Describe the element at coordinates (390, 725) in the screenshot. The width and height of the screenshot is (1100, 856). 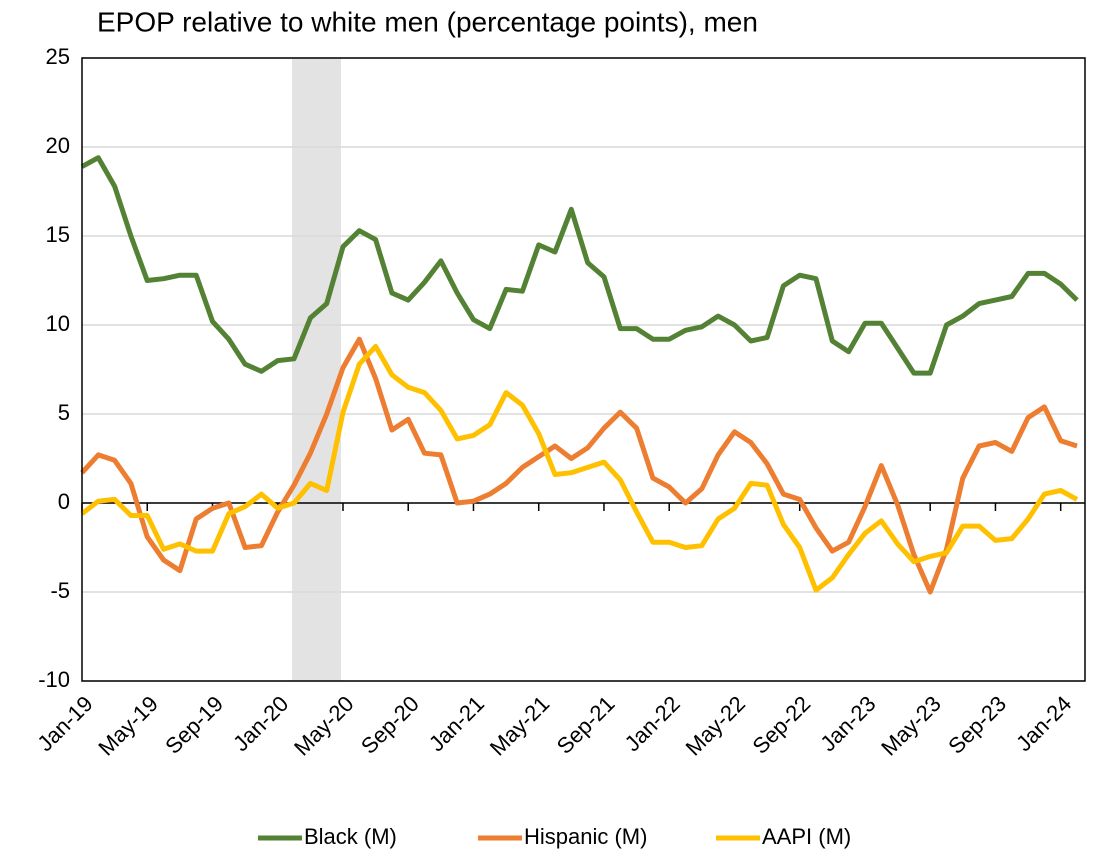
I see `x-tick-label: Sep-20` at that location.